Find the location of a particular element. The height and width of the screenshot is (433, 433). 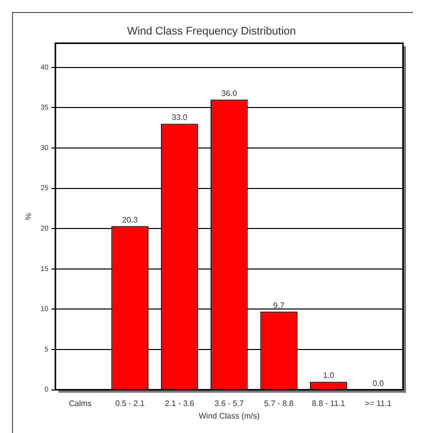

x-tick-label: 3.6 - 5.7 is located at coordinates (229, 403).